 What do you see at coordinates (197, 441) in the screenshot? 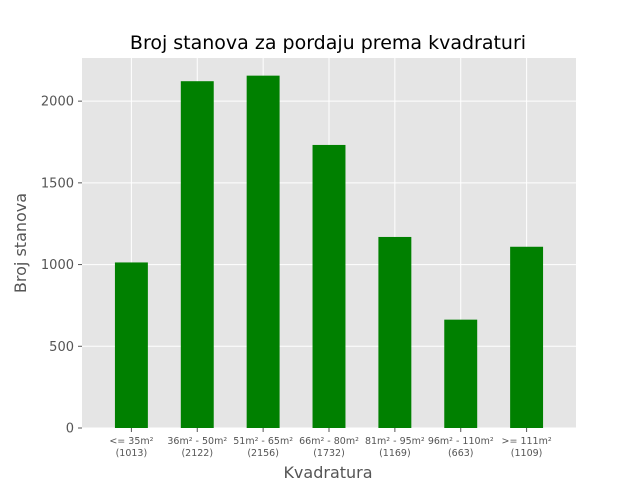
I see `x-tick-label: 36m² - 50m²` at bounding box center [197, 441].